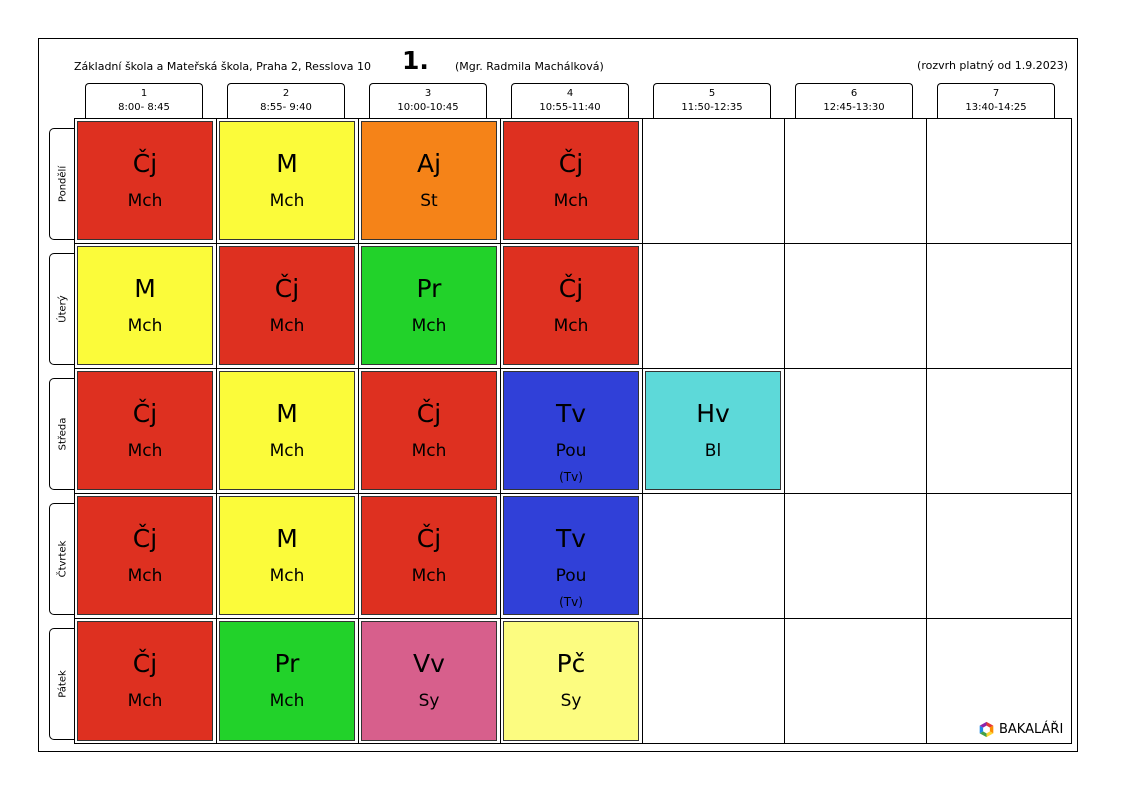 The image size is (1123, 794). I want to click on period-time: 10:00-10:45, so click(428, 107).